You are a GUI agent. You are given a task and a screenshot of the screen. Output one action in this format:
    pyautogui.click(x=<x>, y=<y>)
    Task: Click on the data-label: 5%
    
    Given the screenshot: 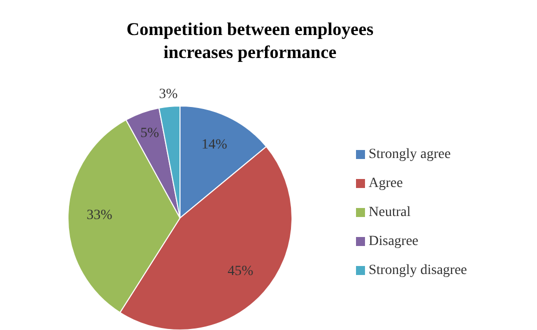 What is the action you would take?
    pyautogui.click(x=150, y=134)
    